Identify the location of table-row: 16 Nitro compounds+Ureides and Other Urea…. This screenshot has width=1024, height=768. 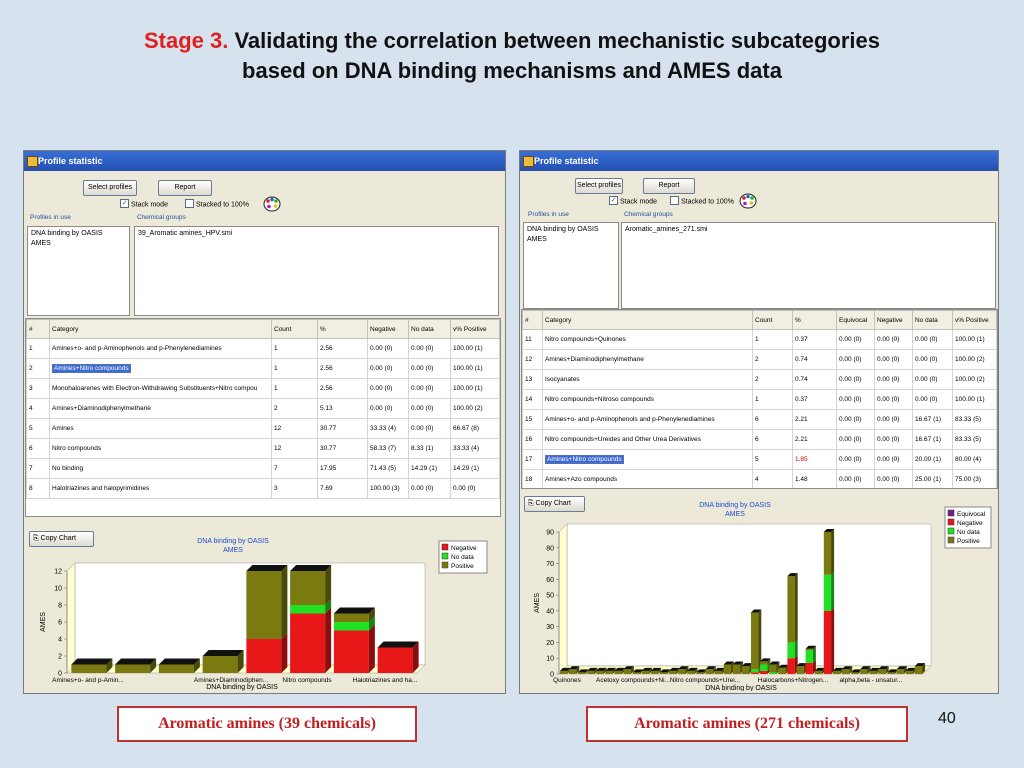
(759, 439).